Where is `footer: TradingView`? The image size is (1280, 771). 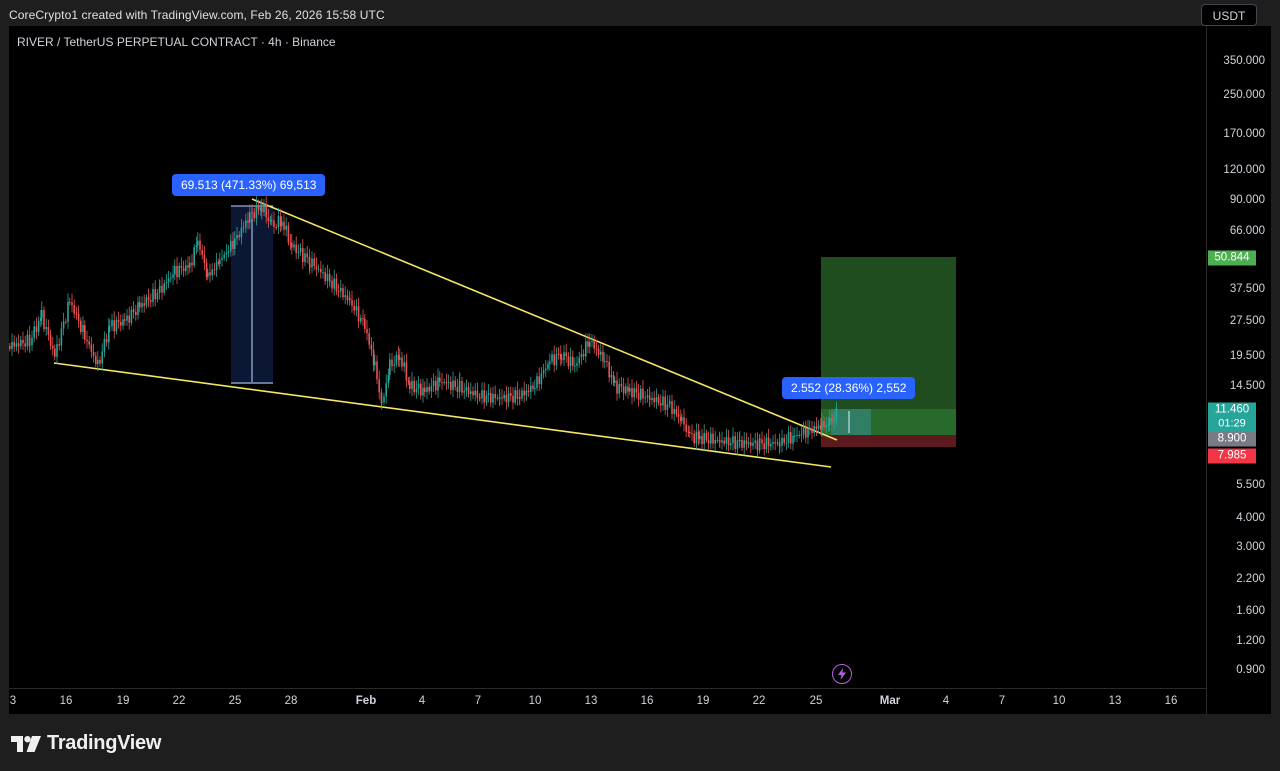 footer: TradingView is located at coordinates (640, 742).